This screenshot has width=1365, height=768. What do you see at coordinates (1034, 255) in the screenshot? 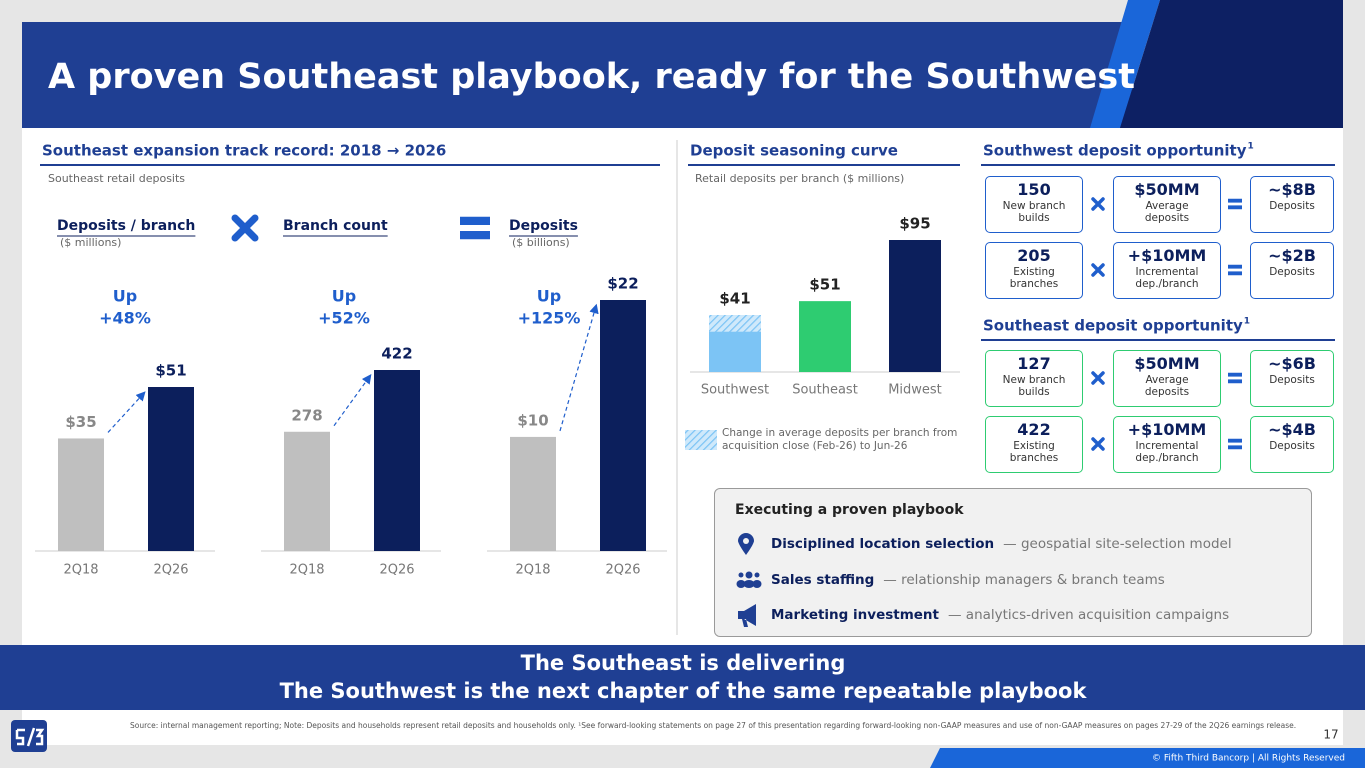
I see `box-value: 205` at bounding box center [1034, 255].